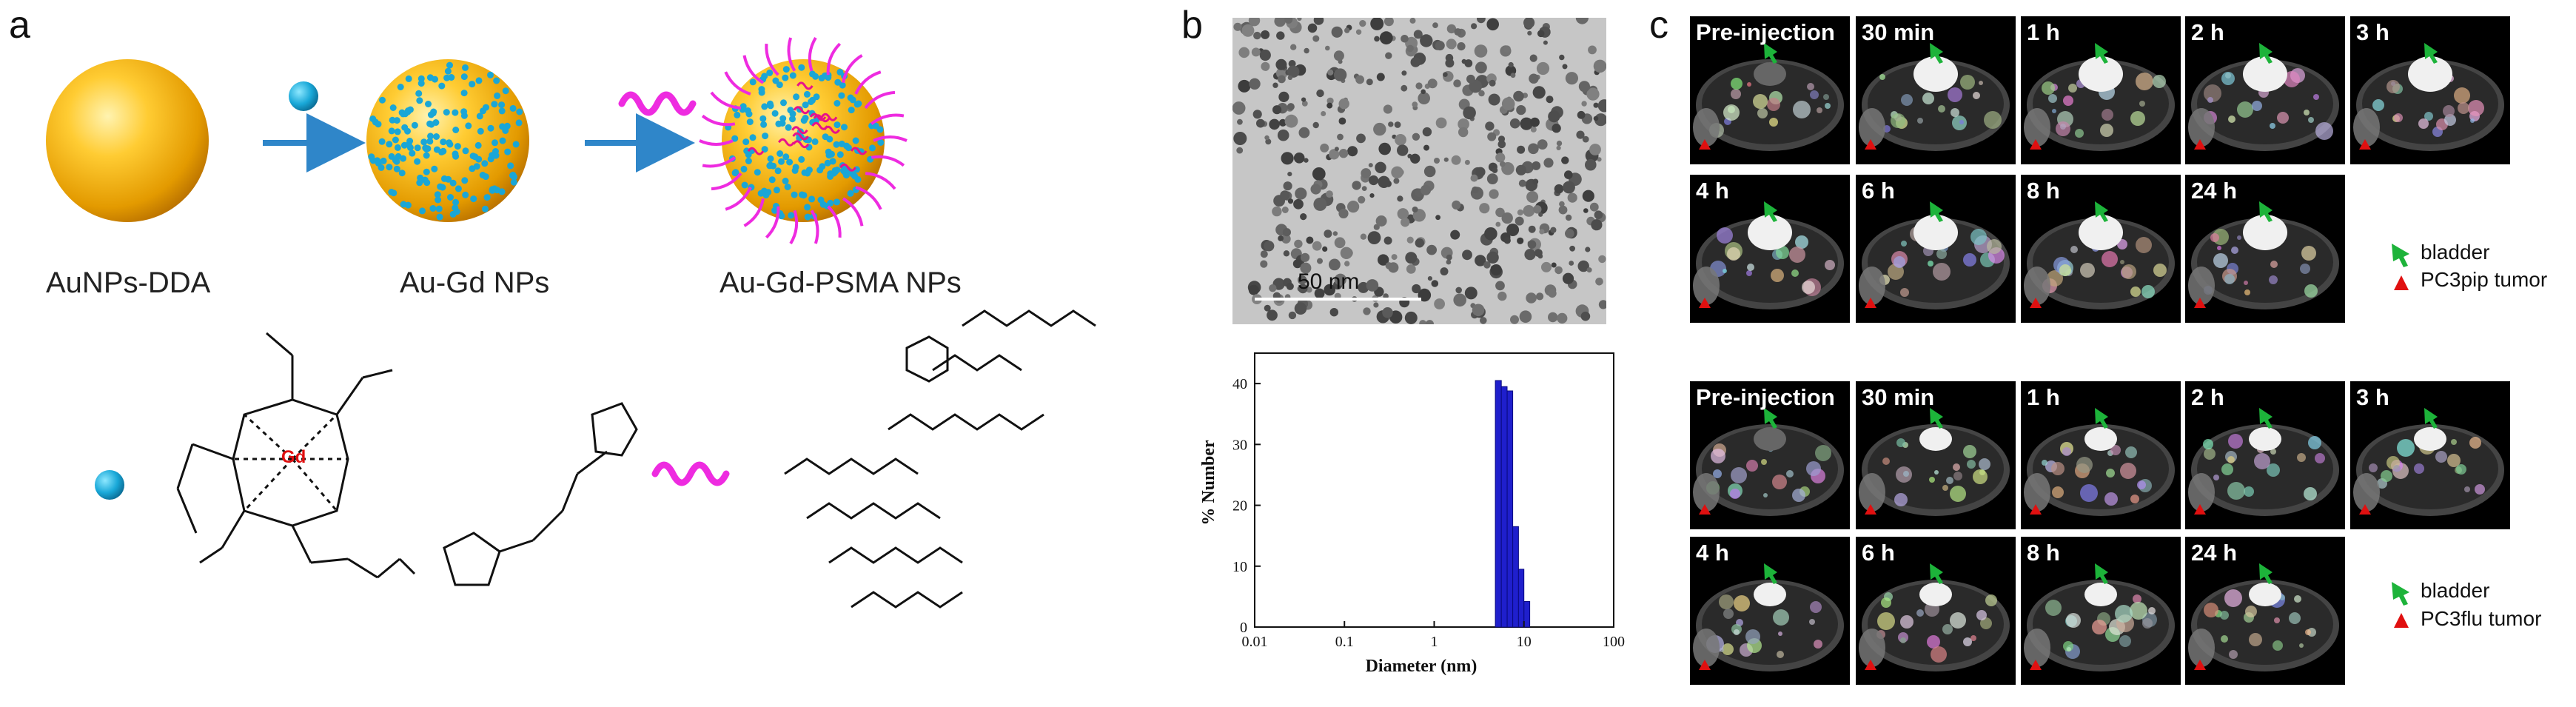  I want to click on mri-time-label: 8 h, so click(2043, 191).